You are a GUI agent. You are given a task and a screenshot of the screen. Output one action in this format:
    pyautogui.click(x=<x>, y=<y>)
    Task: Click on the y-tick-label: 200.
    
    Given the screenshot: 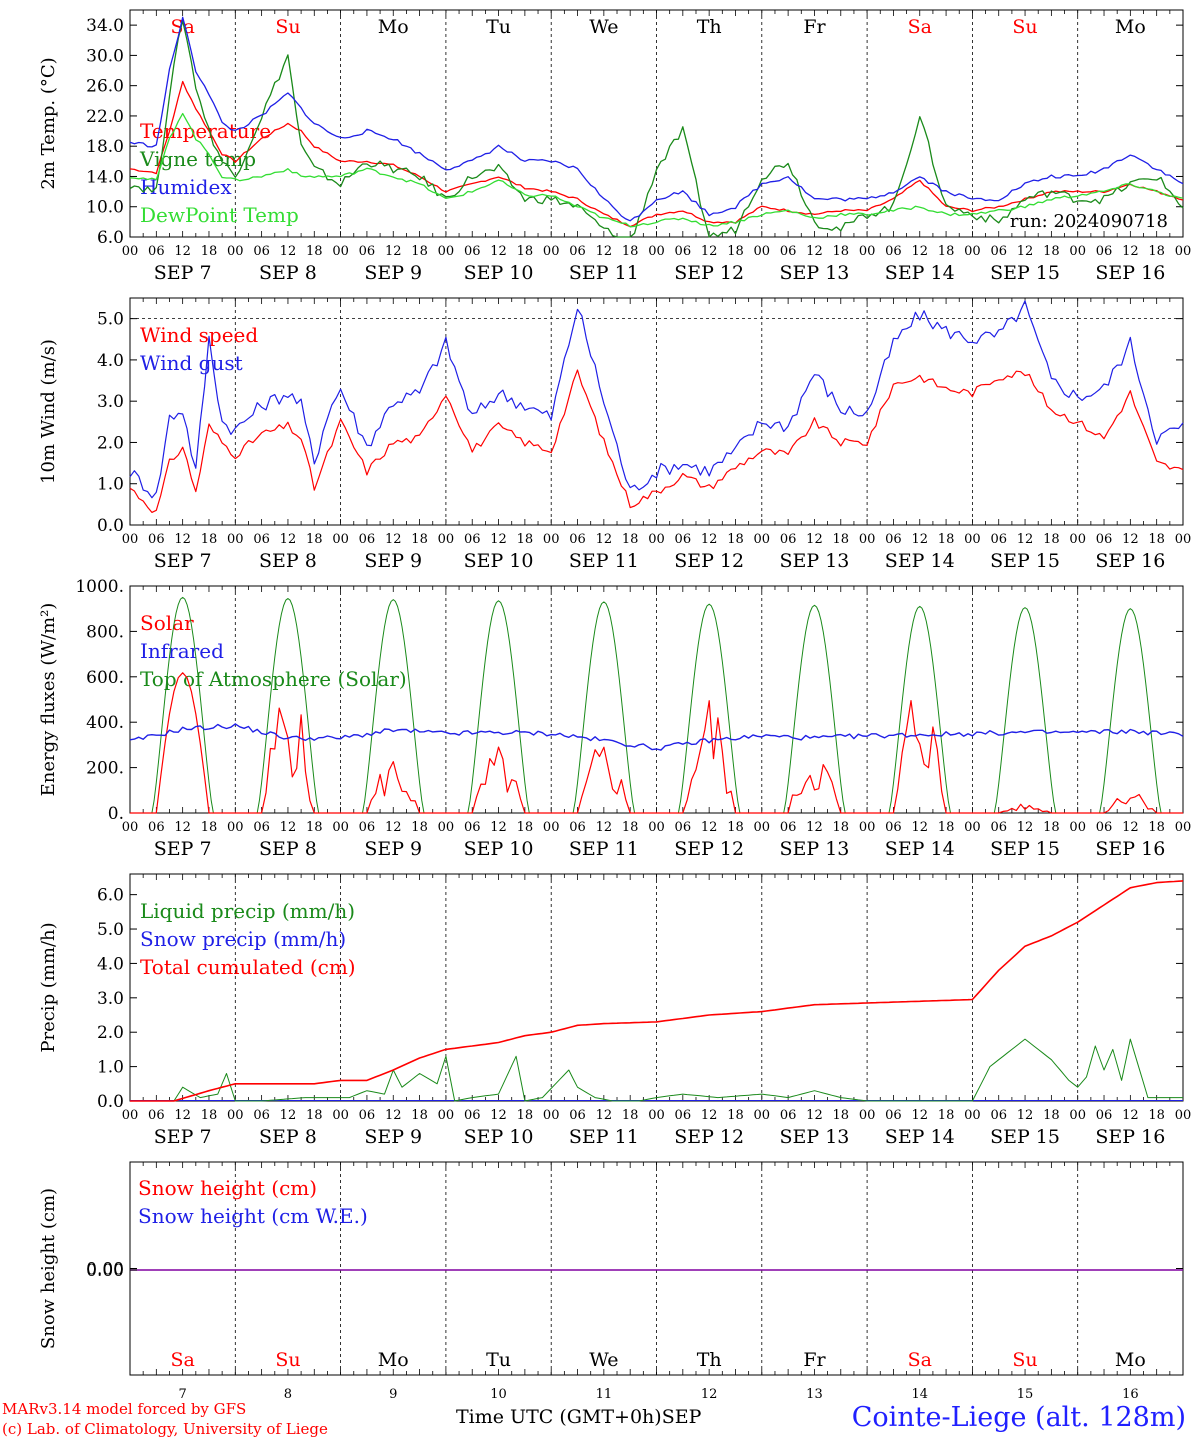 What is the action you would take?
    pyautogui.click(x=105, y=769)
    